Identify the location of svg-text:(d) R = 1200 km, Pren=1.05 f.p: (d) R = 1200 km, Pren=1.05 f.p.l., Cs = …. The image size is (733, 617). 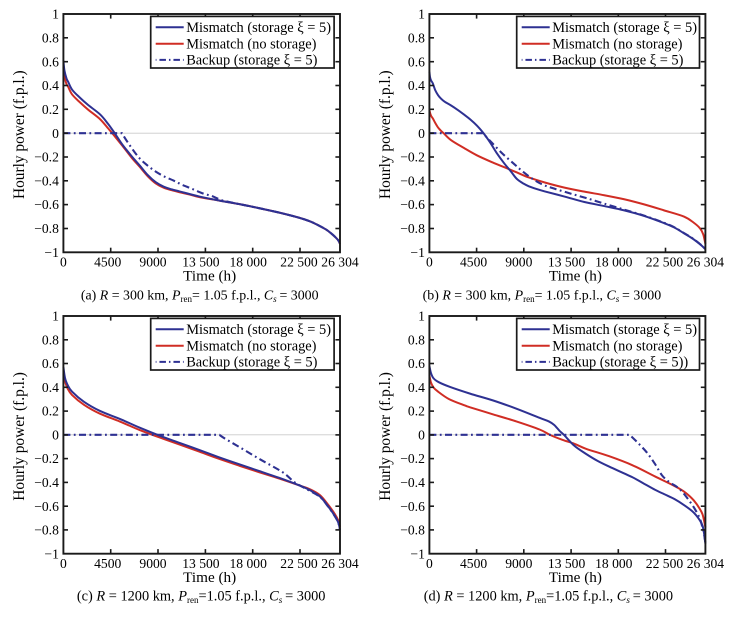
(548, 597).